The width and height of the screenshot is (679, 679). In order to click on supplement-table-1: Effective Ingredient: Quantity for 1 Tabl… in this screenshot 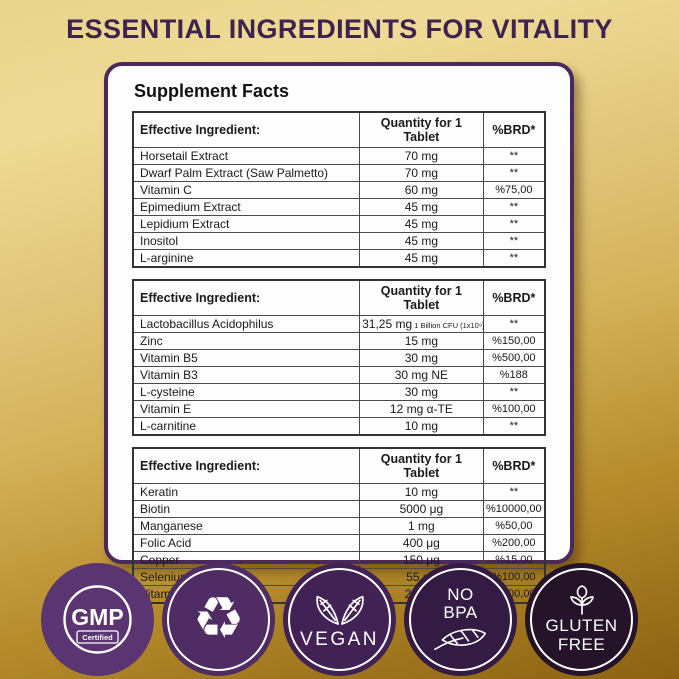, I will do `click(339, 189)`.